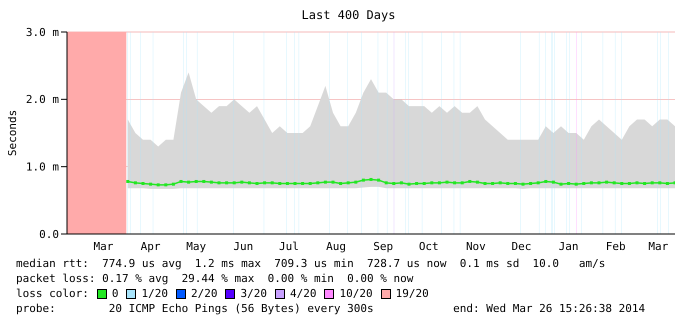 The width and height of the screenshot is (697, 321). Describe the element at coordinates (243, 246) in the screenshot. I see `x-tick-label: Jun` at that location.